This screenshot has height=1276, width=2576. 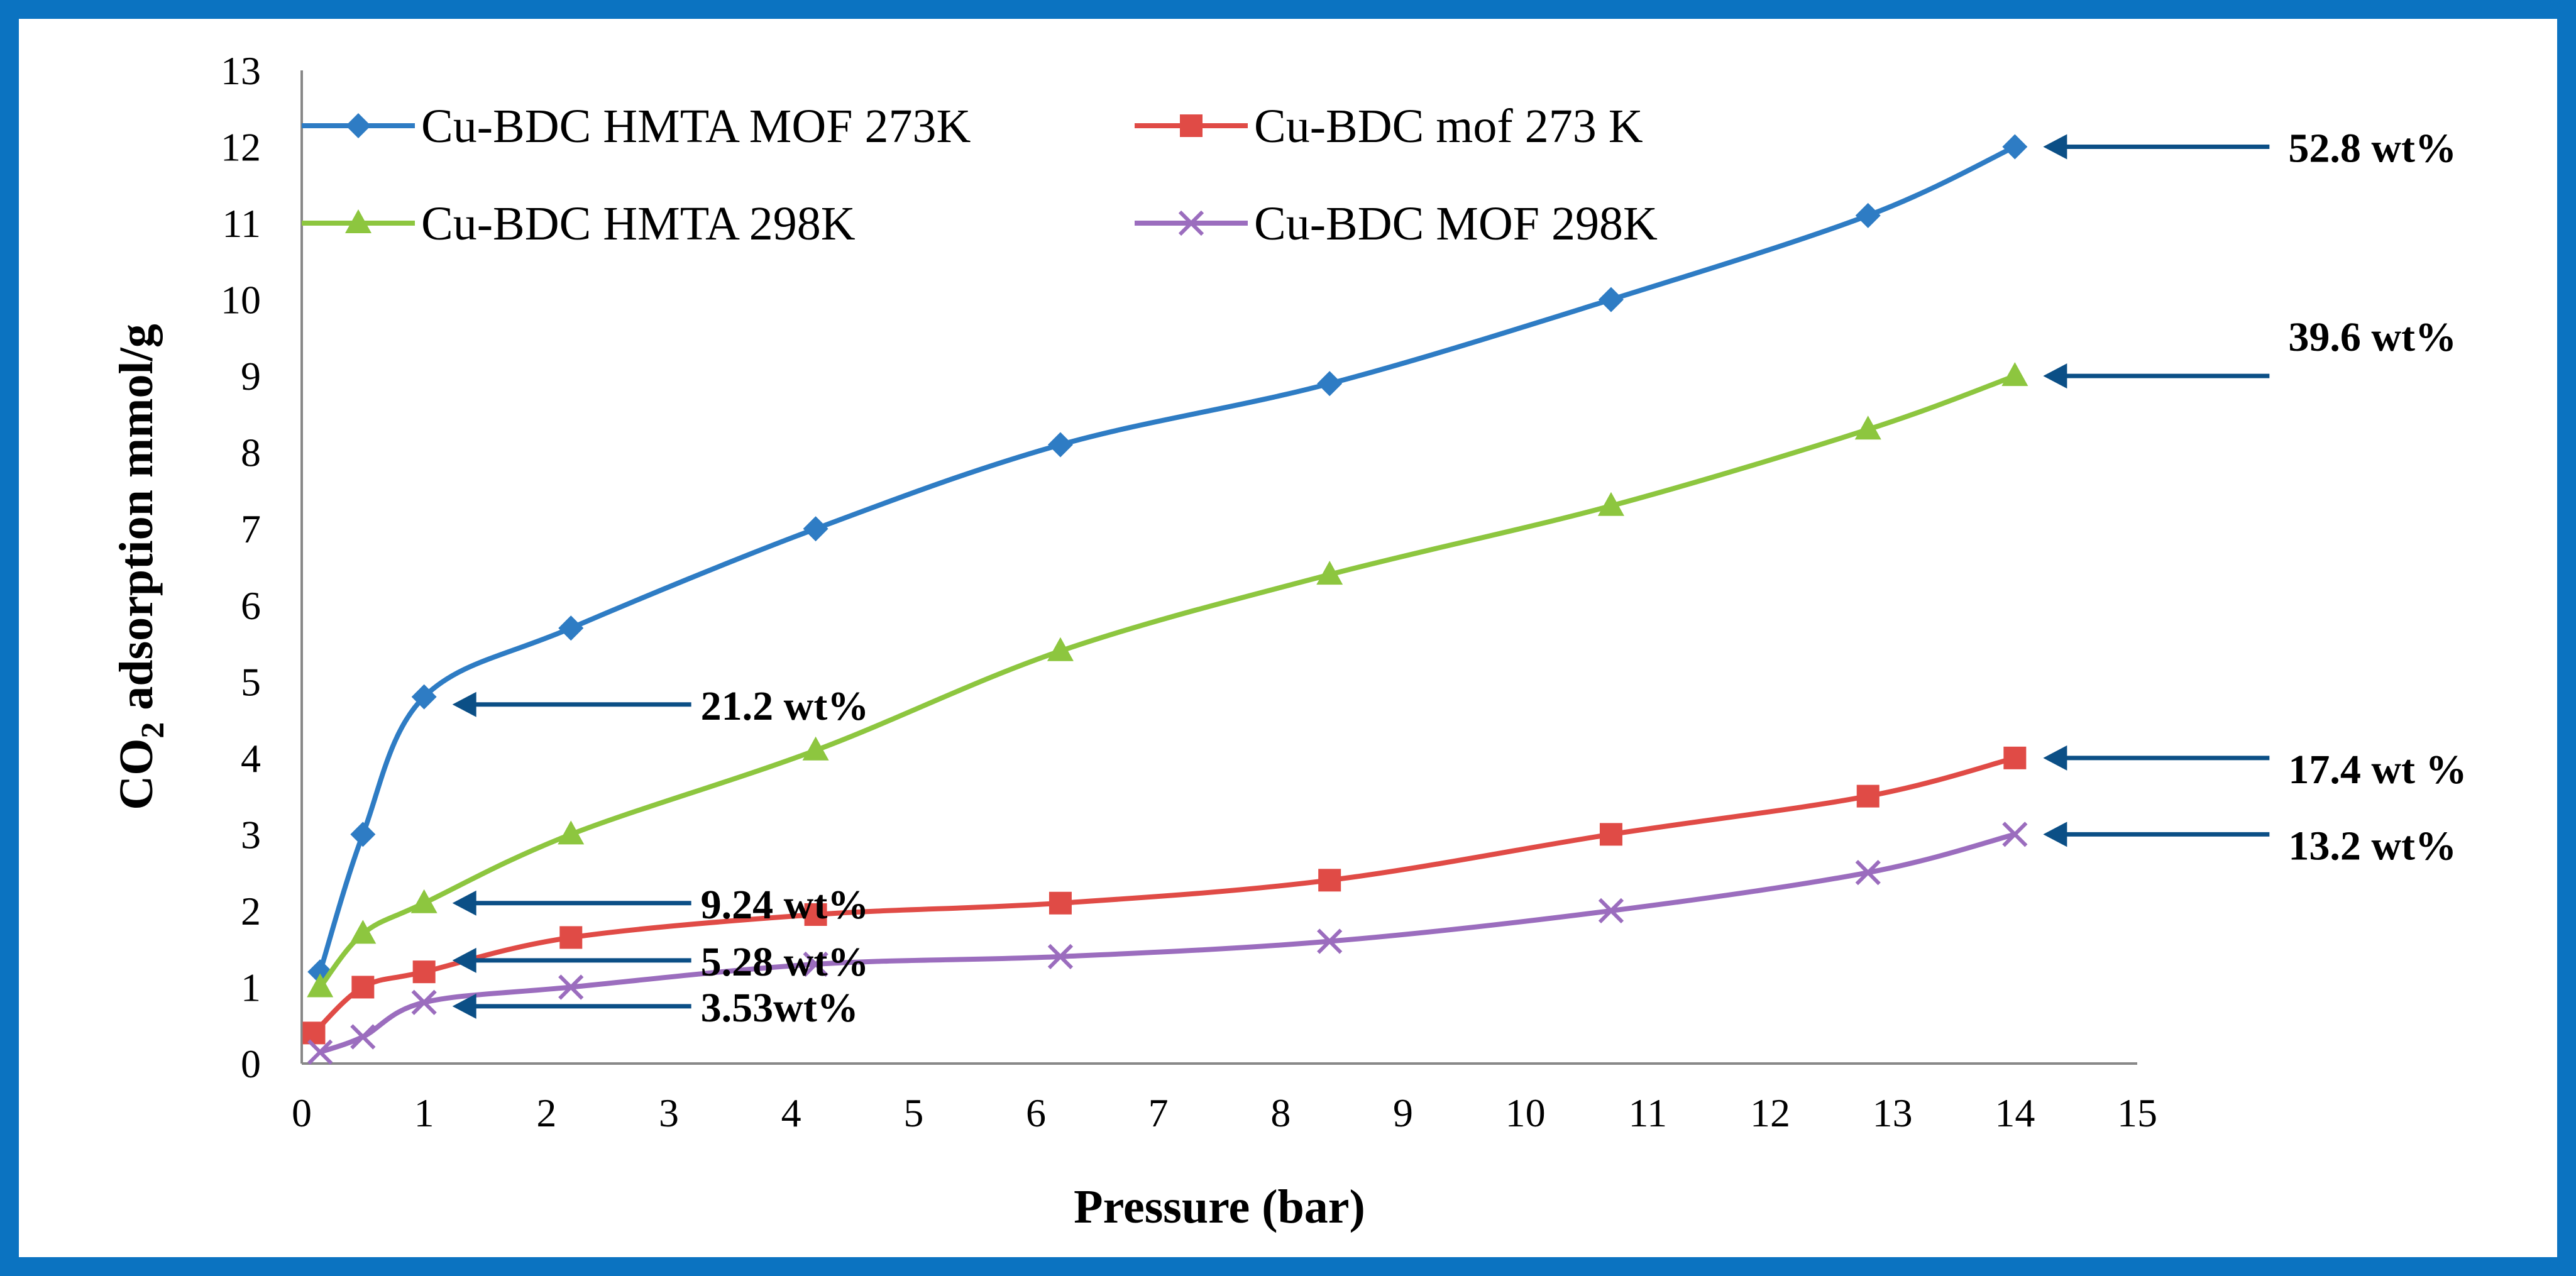 I want to click on annotation: 9.24 wt%, so click(x=661, y=905).